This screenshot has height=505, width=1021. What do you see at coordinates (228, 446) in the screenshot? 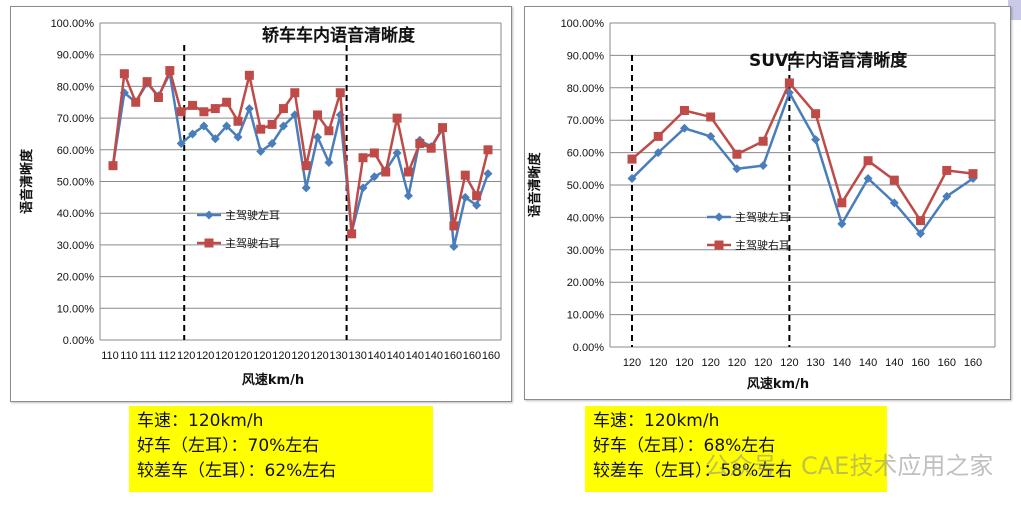
I see `sedan-good-text: 好车（左耳）：70%左右` at bounding box center [228, 446].